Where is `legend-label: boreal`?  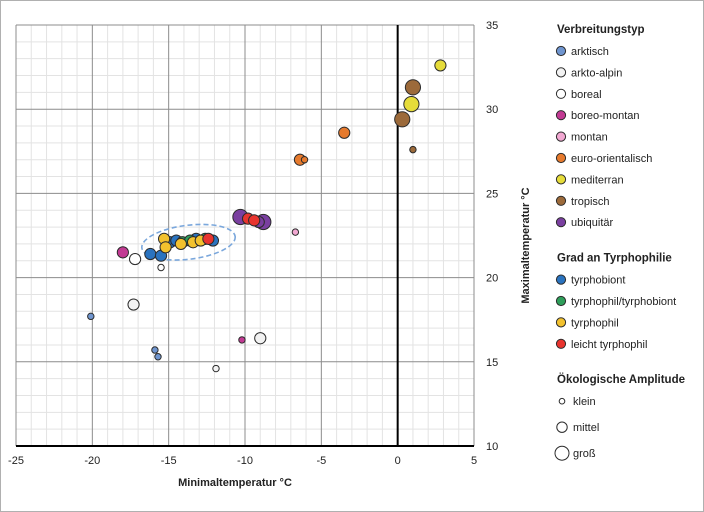 legend-label: boreal is located at coordinates (586, 95).